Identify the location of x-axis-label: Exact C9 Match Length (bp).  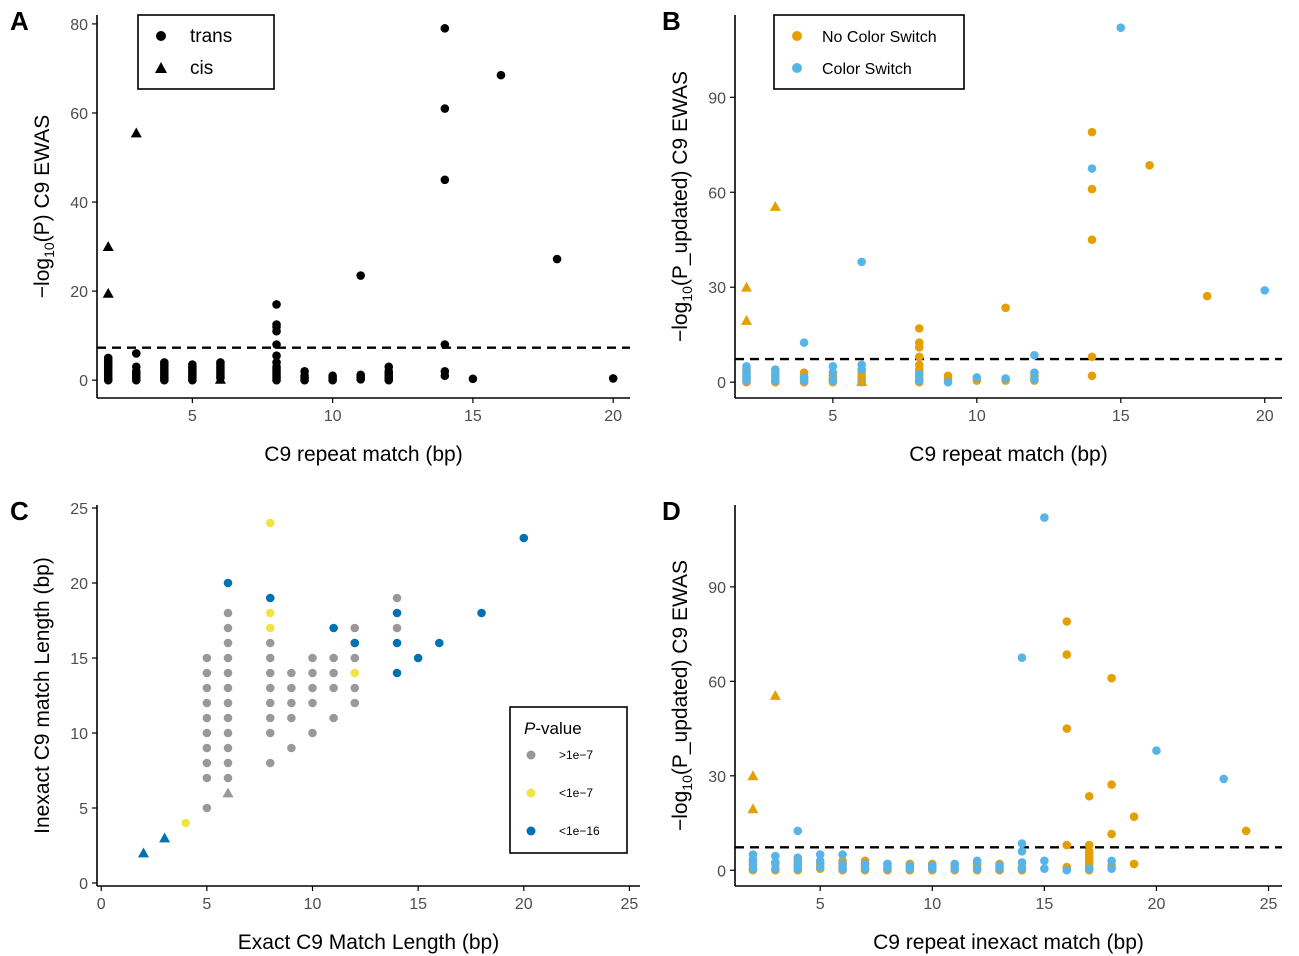
(368, 942).